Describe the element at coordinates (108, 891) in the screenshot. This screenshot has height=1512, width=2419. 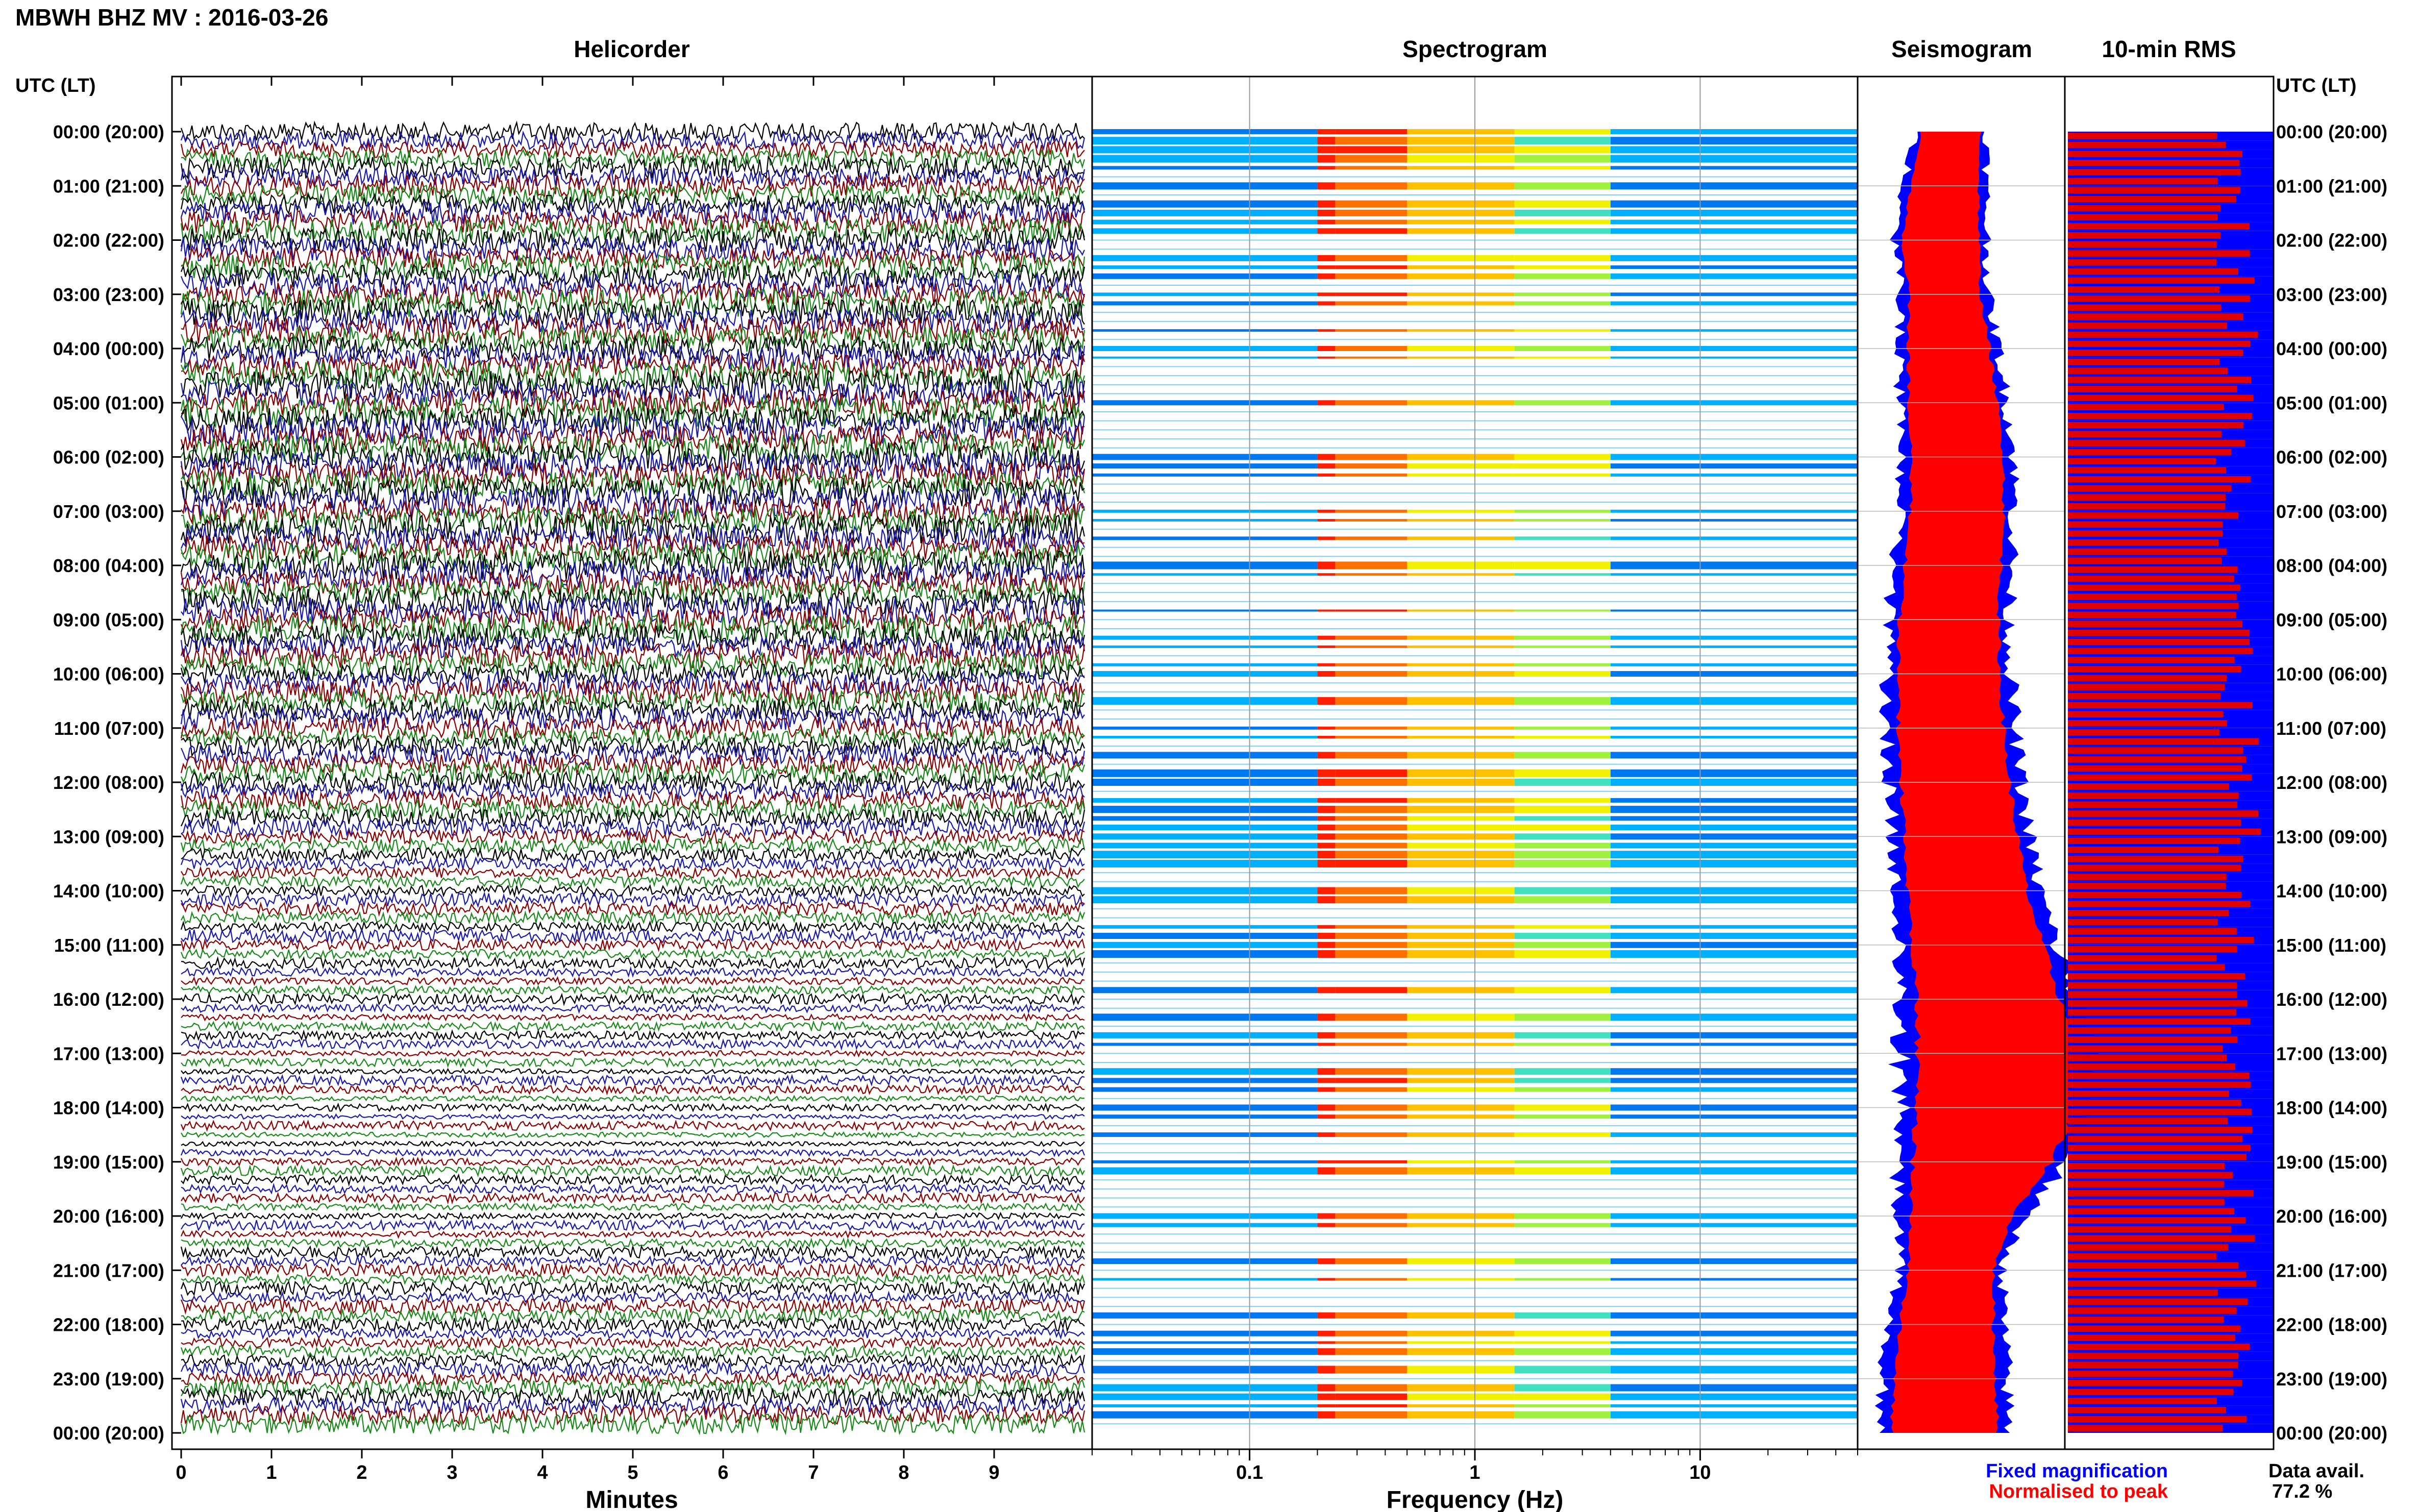
I see `time-tick-label-left: 14:00 (10:00)` at that location.